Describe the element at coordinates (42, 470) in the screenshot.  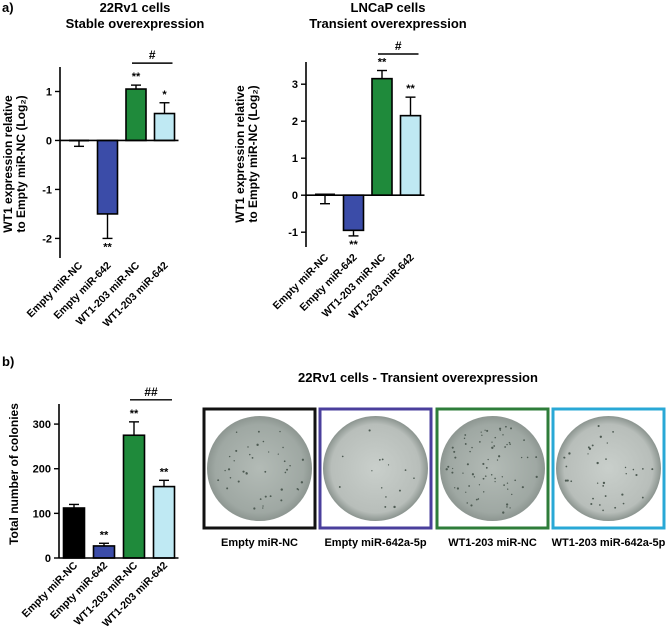
I see `y-tick-label: 200` at that location.